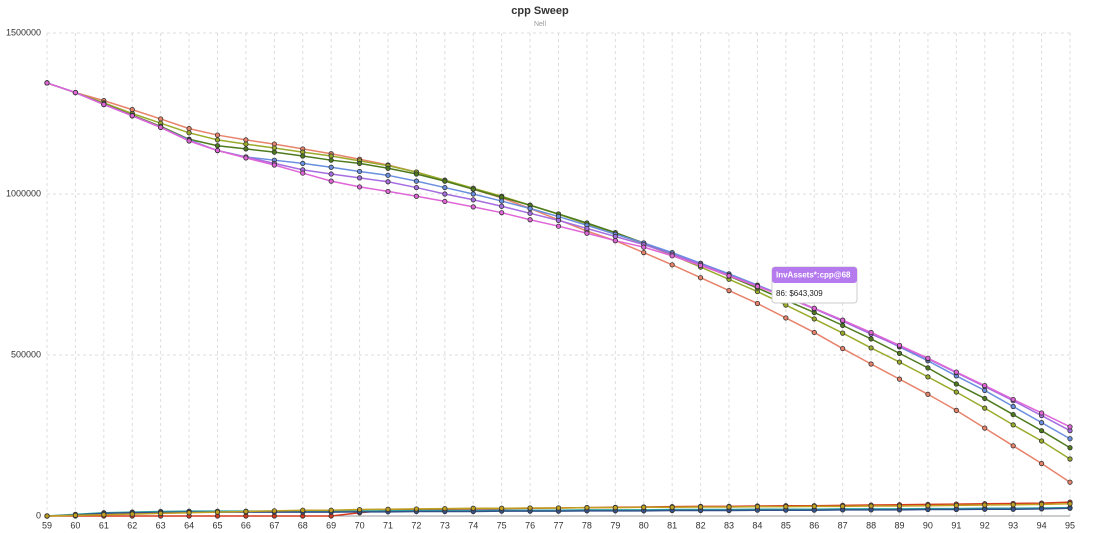 The image size is (1110, 533). I want to click on x-tick-label: 83, so click(729, 525).